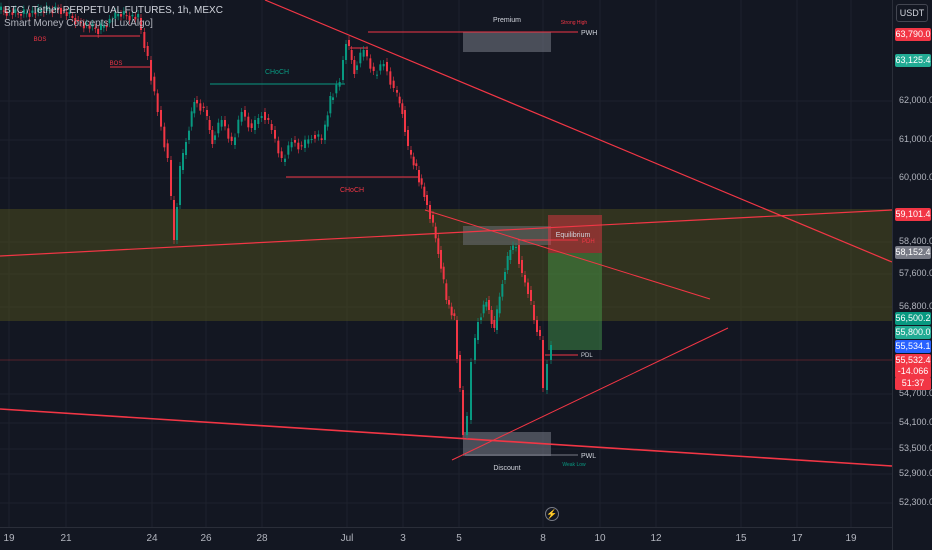 The height and width of the screenshot is (550, 932). I want to click on time-tick-label: 5, so click(459, 538).